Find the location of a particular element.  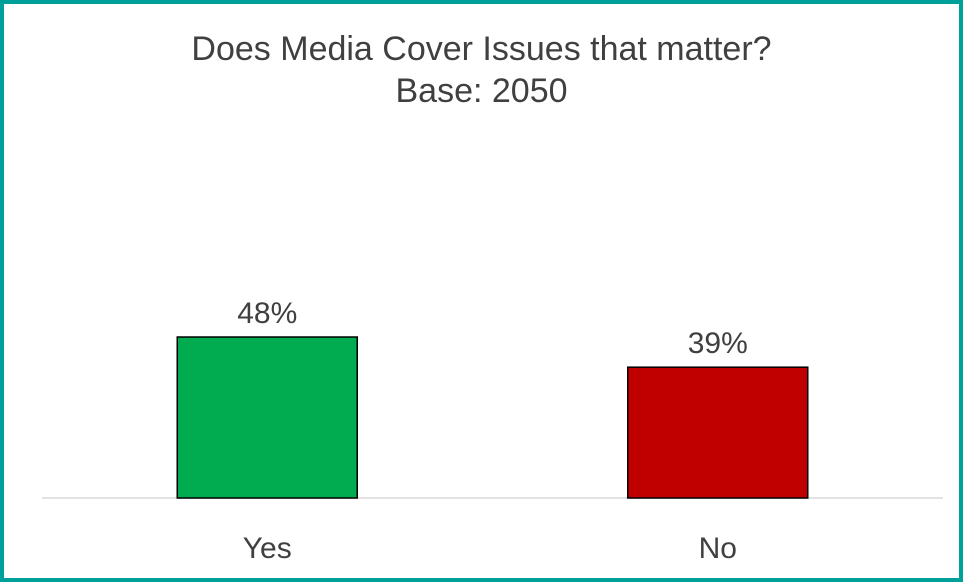

category-label-no: No is located at coordinates (718, 548).